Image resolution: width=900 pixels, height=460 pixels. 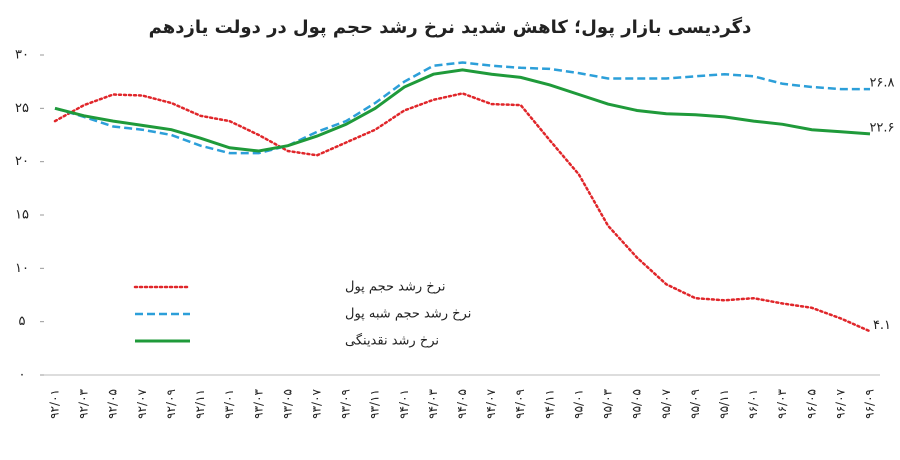 What do you see at coordinates (637, 404) in the screenshot?
I see `x-tick-label: ۹۵/۰۵` at bounding box center [637, 404].